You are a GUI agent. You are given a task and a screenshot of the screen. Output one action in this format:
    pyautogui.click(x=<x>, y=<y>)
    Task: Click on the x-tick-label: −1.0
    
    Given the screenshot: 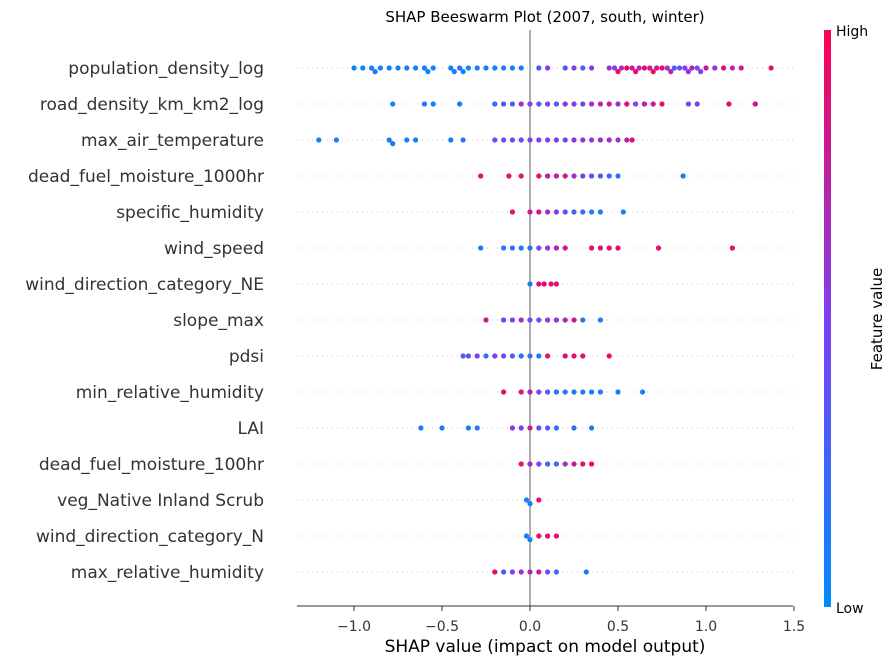 What is the action you would take?
    pyautogui.click(x=354, y=627)
    